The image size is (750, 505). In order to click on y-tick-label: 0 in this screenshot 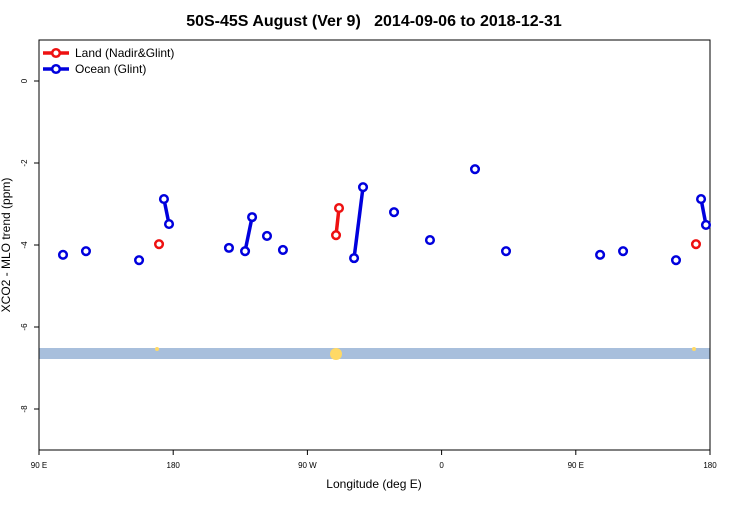, I will do `click(24, 80)`.